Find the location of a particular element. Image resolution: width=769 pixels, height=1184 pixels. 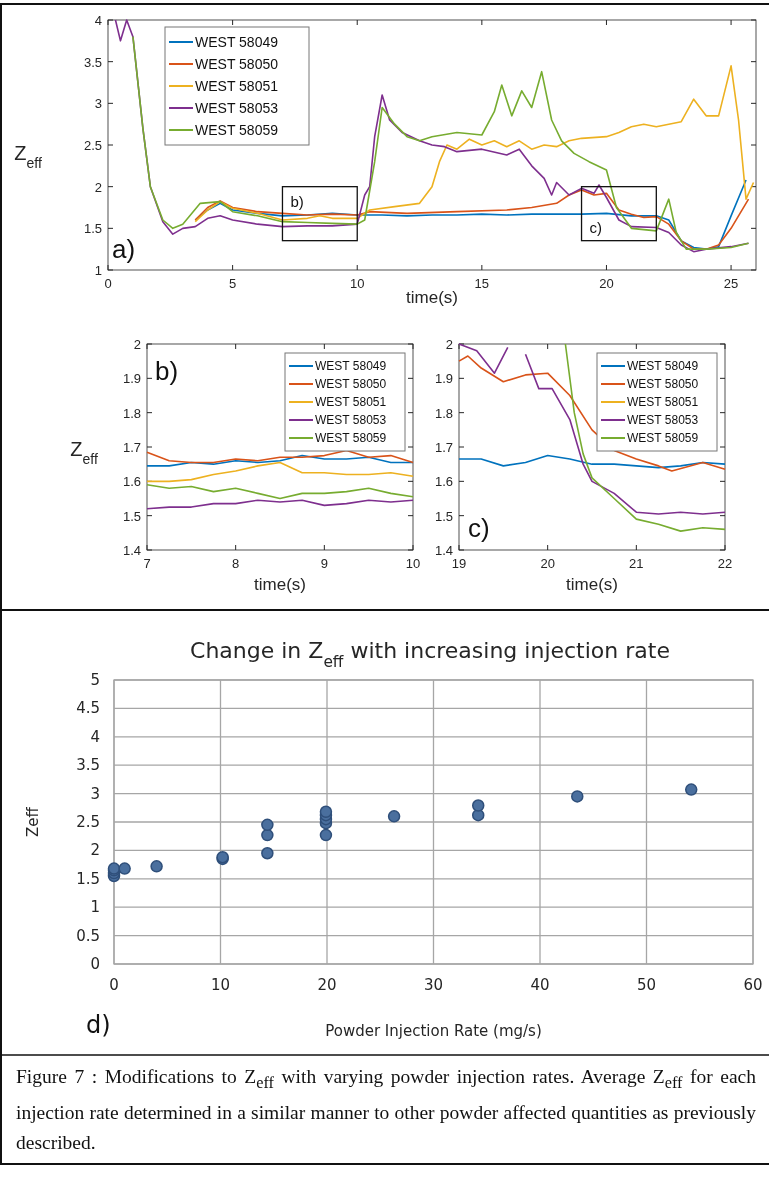

y-tick-label: 5 is located at coordinates (95, 680).